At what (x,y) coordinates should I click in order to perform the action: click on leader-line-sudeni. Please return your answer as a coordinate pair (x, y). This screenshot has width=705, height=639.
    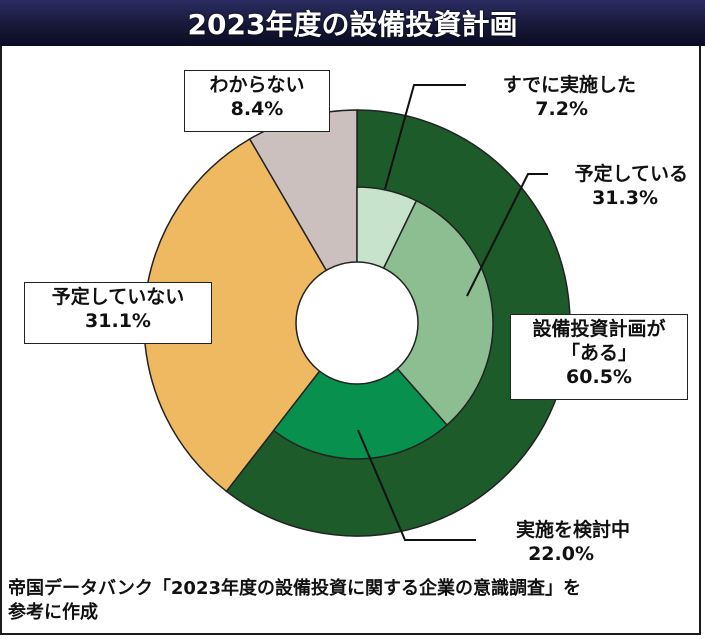
    Looking at the image, I should click on (425, 137).